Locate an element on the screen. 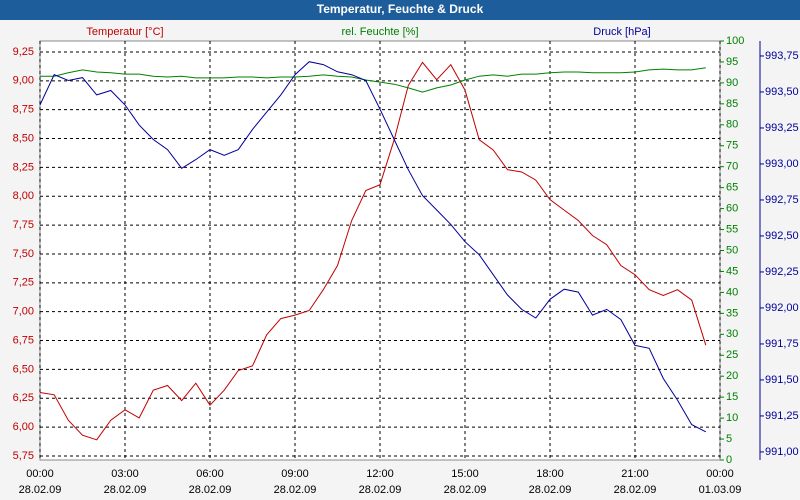  y2-tick-label: 70 is located at coordinates (732, 167).